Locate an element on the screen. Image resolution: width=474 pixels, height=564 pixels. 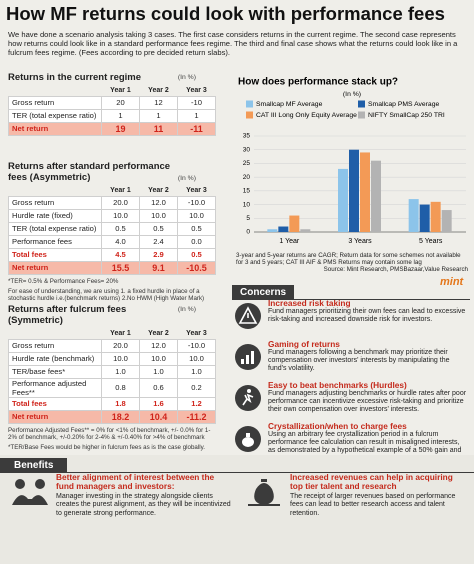
table-row: Gross return 20 12 -10 is located at coordinates (112, 102).